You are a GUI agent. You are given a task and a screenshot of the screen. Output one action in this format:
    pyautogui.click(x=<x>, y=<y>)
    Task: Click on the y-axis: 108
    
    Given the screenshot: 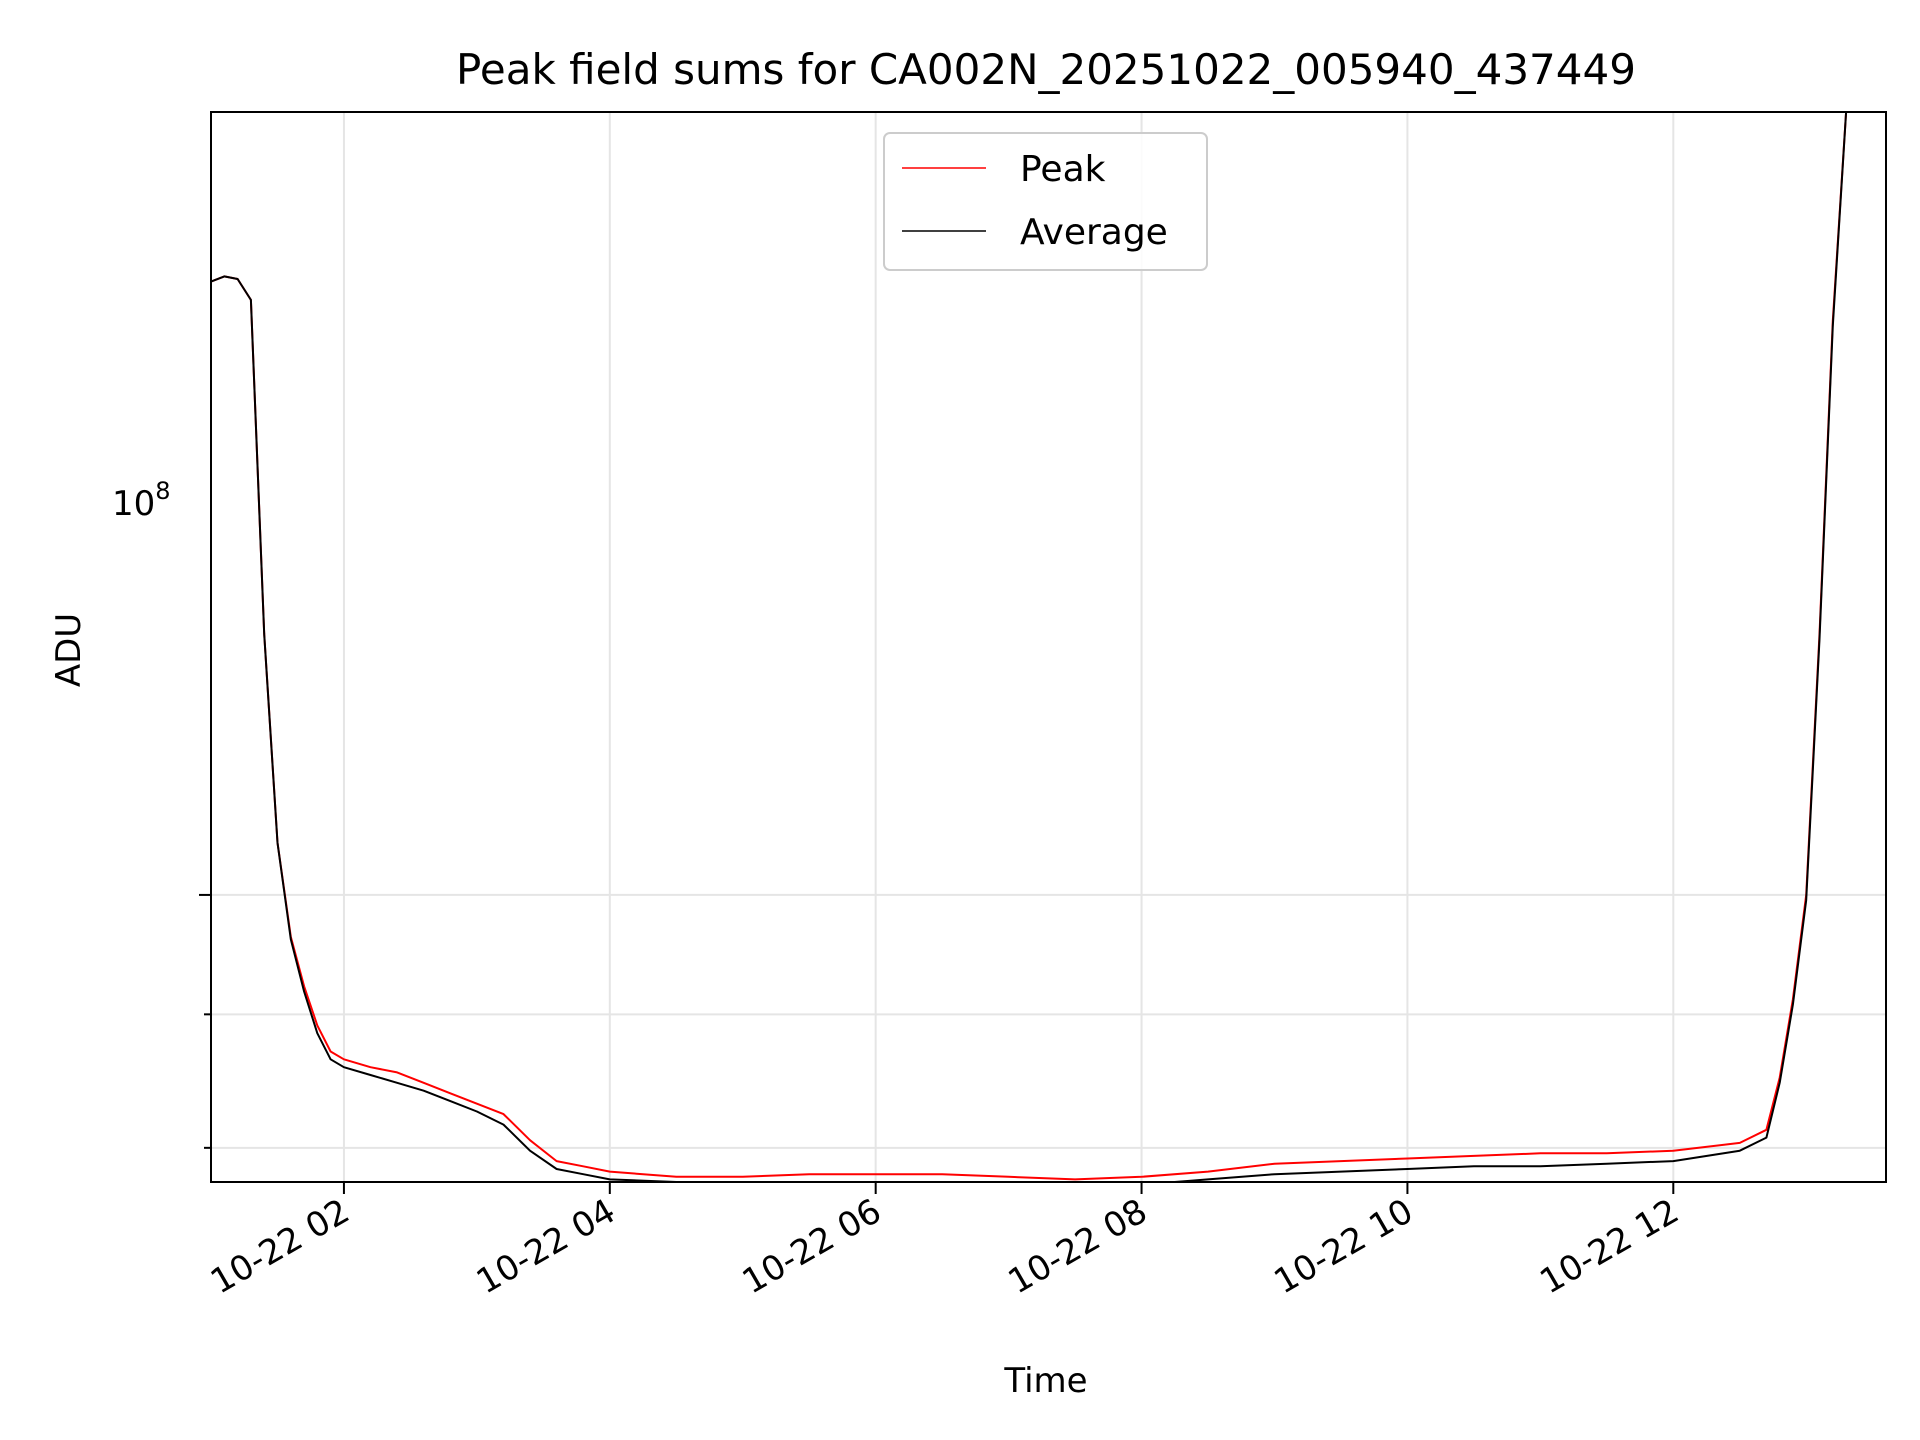 What is the action you would take?
    pyautogui.click(x=161, y=813)
    